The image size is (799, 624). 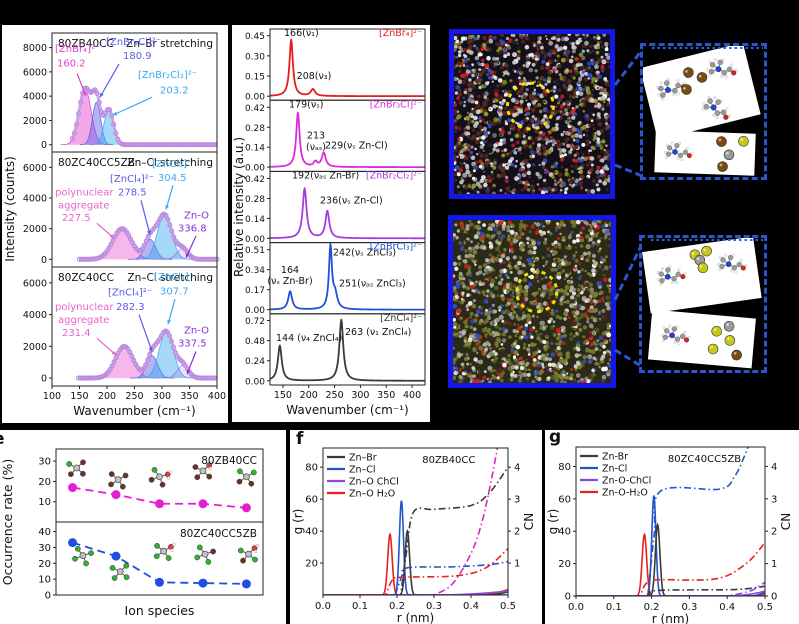 I want to click on panel-g-xtick: 0.5, so click(x=765, y=607).